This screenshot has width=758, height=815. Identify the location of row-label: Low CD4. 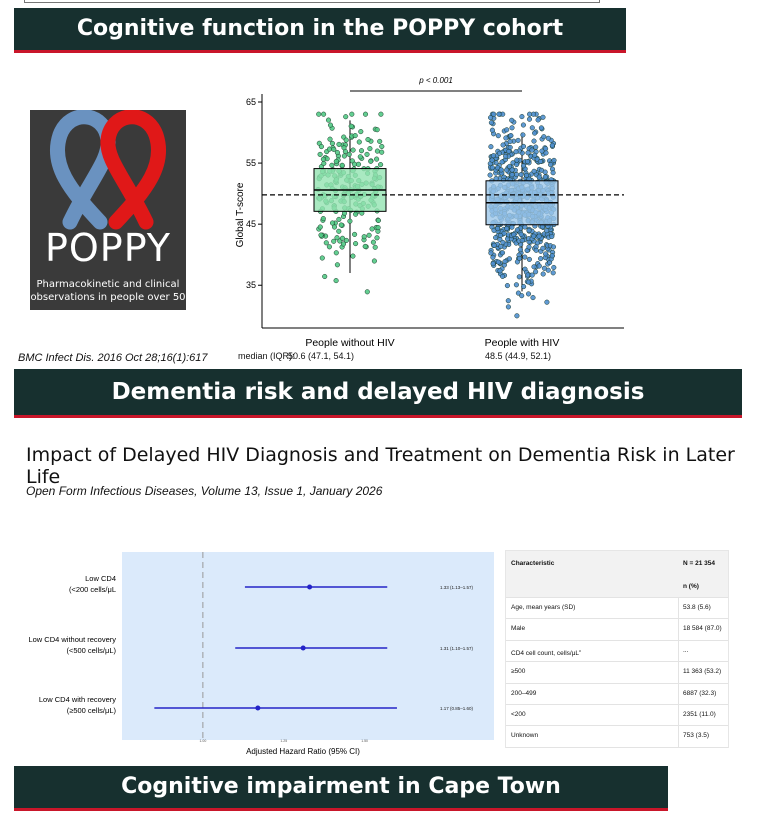
(100, 578).